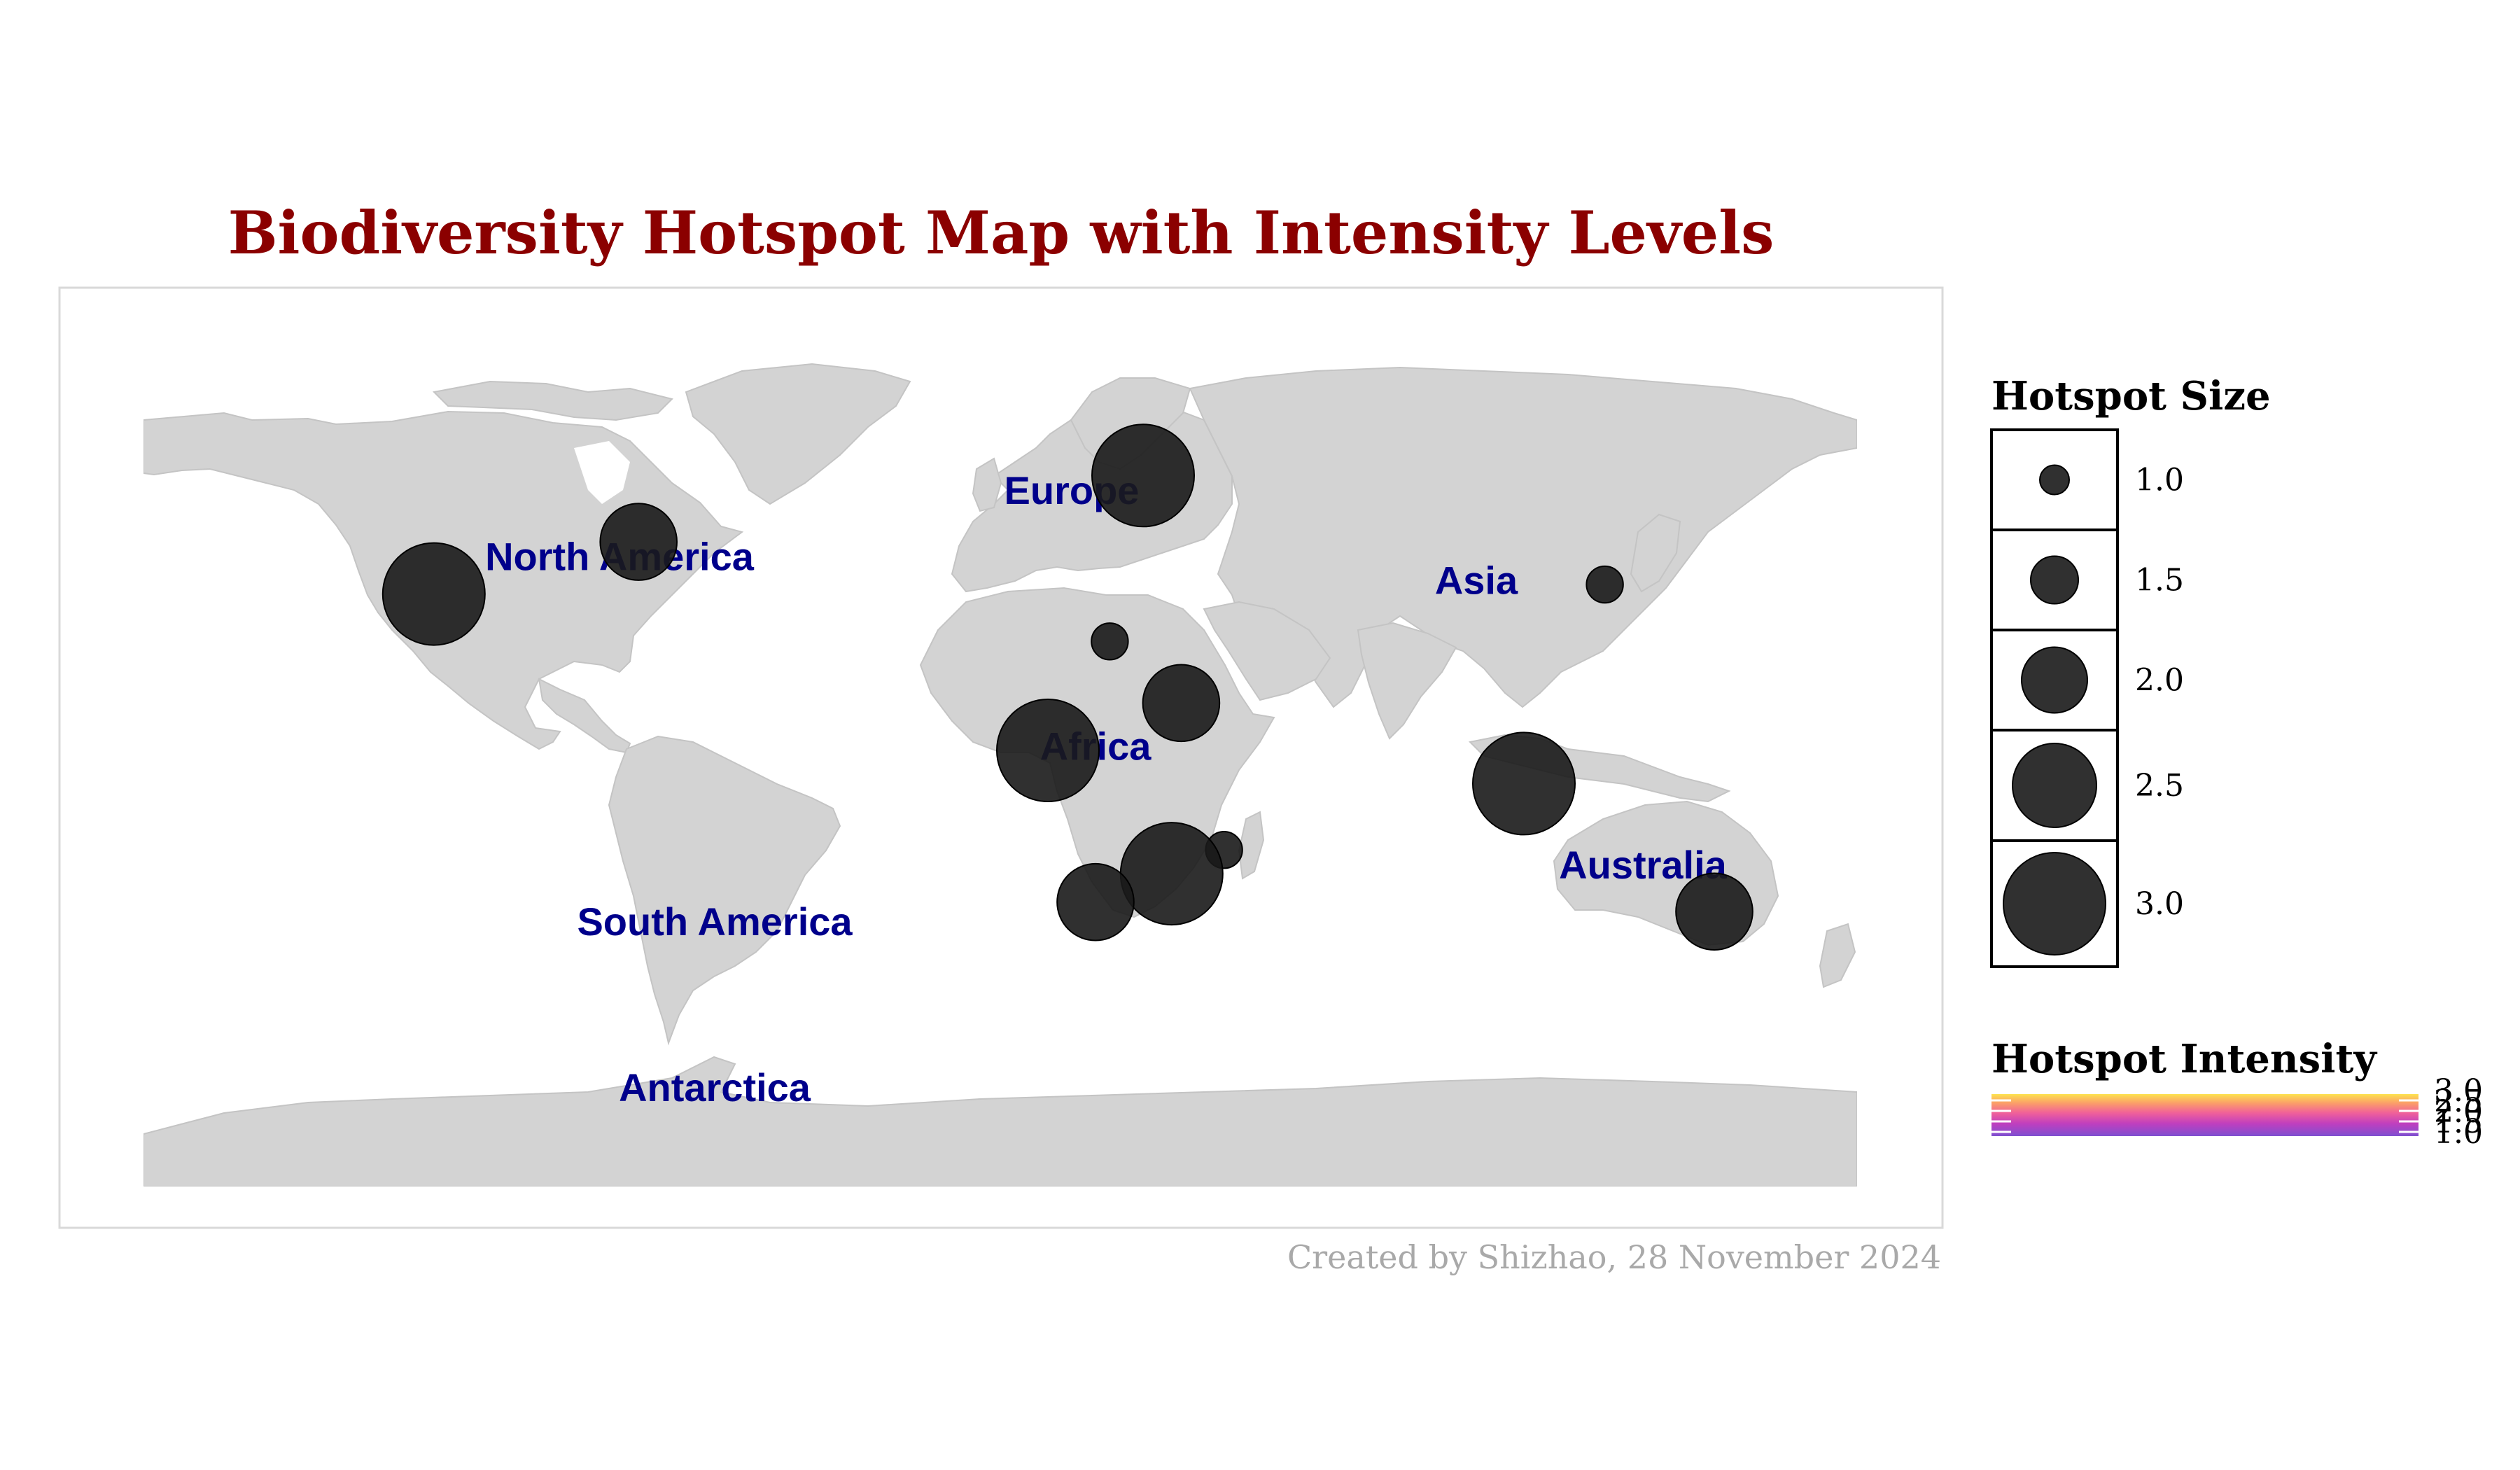 This screenshot has height=1470, width=2520. I want to click on intensity-tick-label: 2.5, so click(2458, 1101).